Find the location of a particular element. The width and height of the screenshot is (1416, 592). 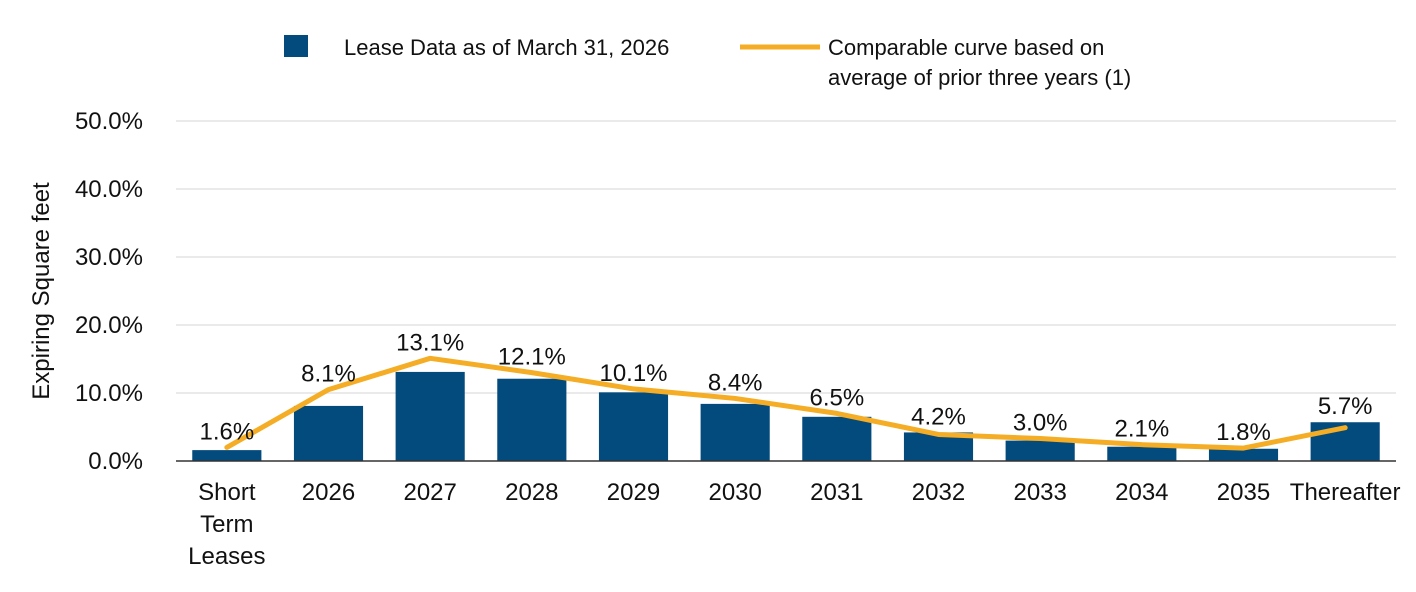

legend-line-label-2: average of prior three years (1) is located at coordinates (979, 77).